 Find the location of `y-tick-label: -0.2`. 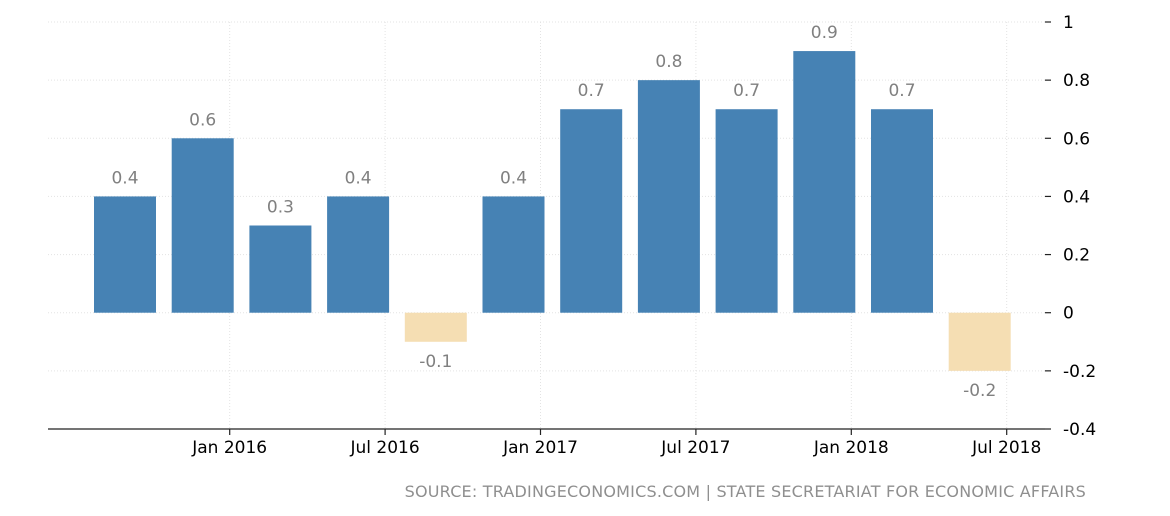

y-tick-label: -0.2 is located at coordinates (1079, 372).